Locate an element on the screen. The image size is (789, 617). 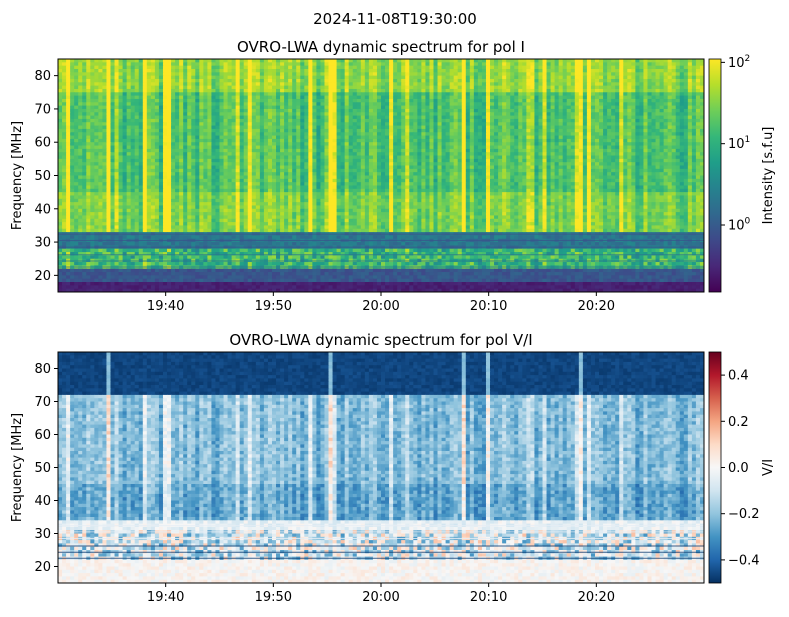
y-axis-ticks-i: 20 30 40 50 60 70 80 is located at coordinates (46, 176).